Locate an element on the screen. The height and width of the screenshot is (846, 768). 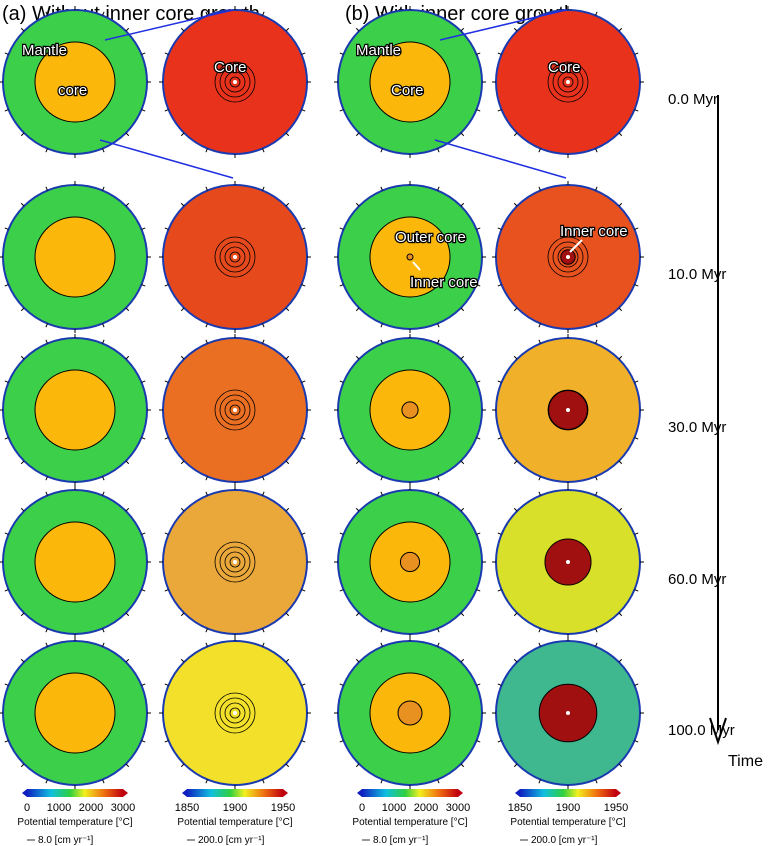
colorbar-tick-label: 2000 is located at coordinates (426, 808).